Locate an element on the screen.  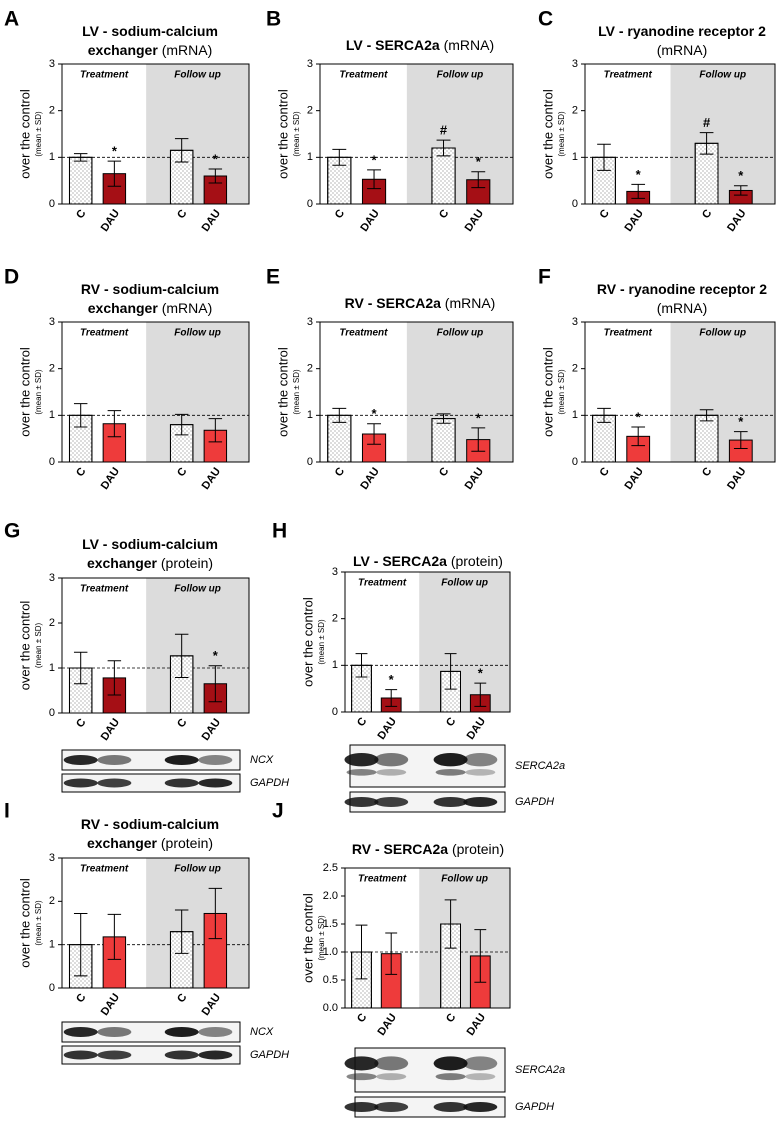
panel-letter: H is located at coordinates (279, 531).